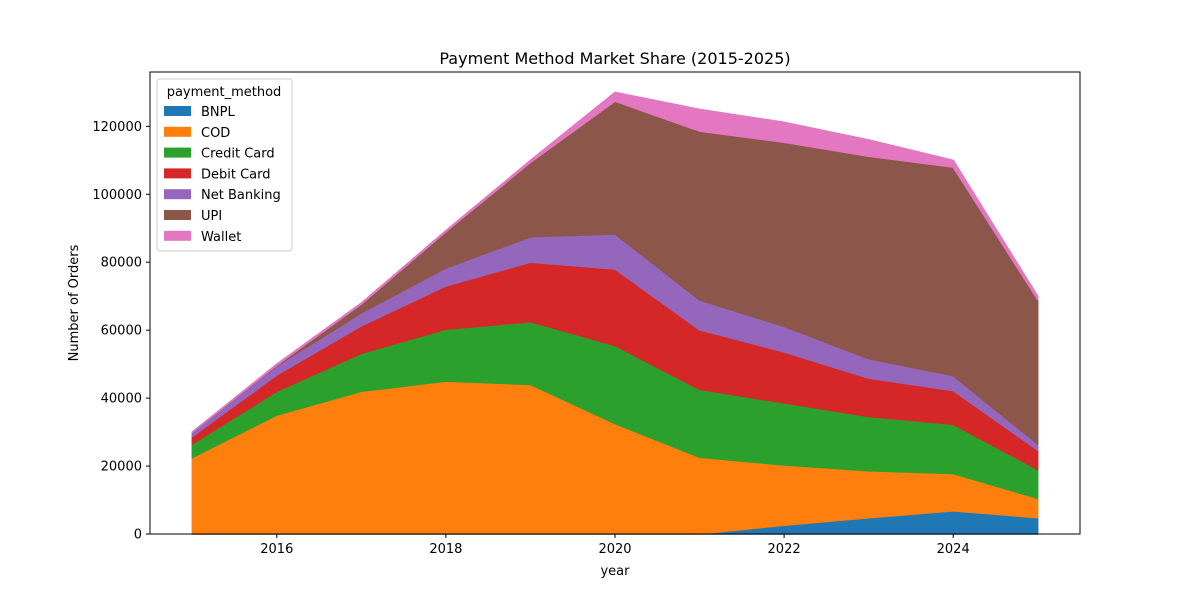 This screenshot has width=1200, height=600. I want to click on y-tick-label: 40000, so click(121, 399).